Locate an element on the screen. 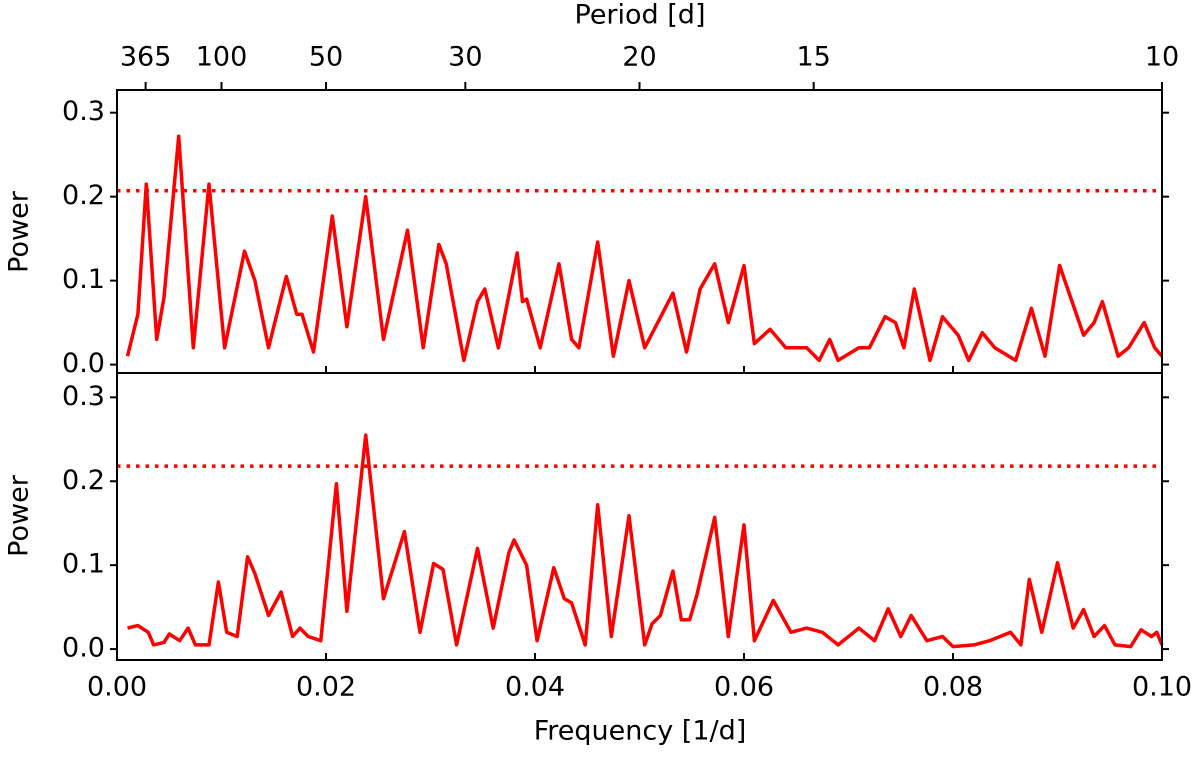  top-tick-label: 20 is located at coordinates (639, 57).